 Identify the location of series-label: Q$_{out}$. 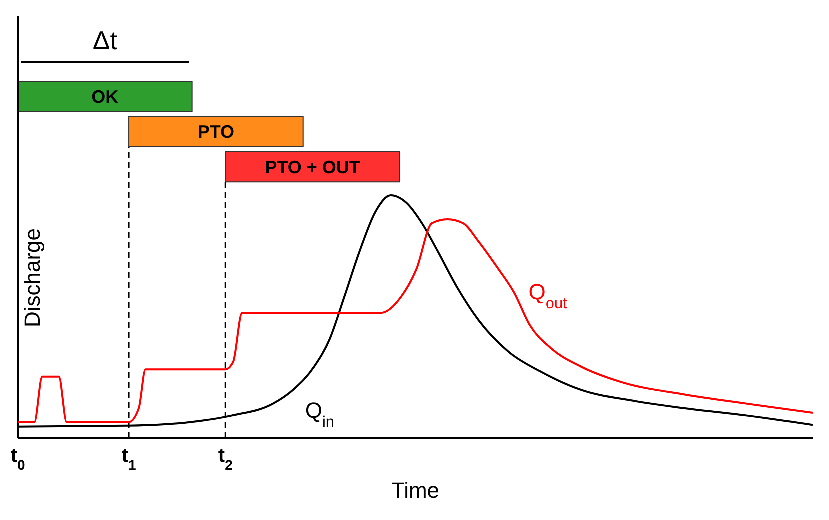
(548, 295).